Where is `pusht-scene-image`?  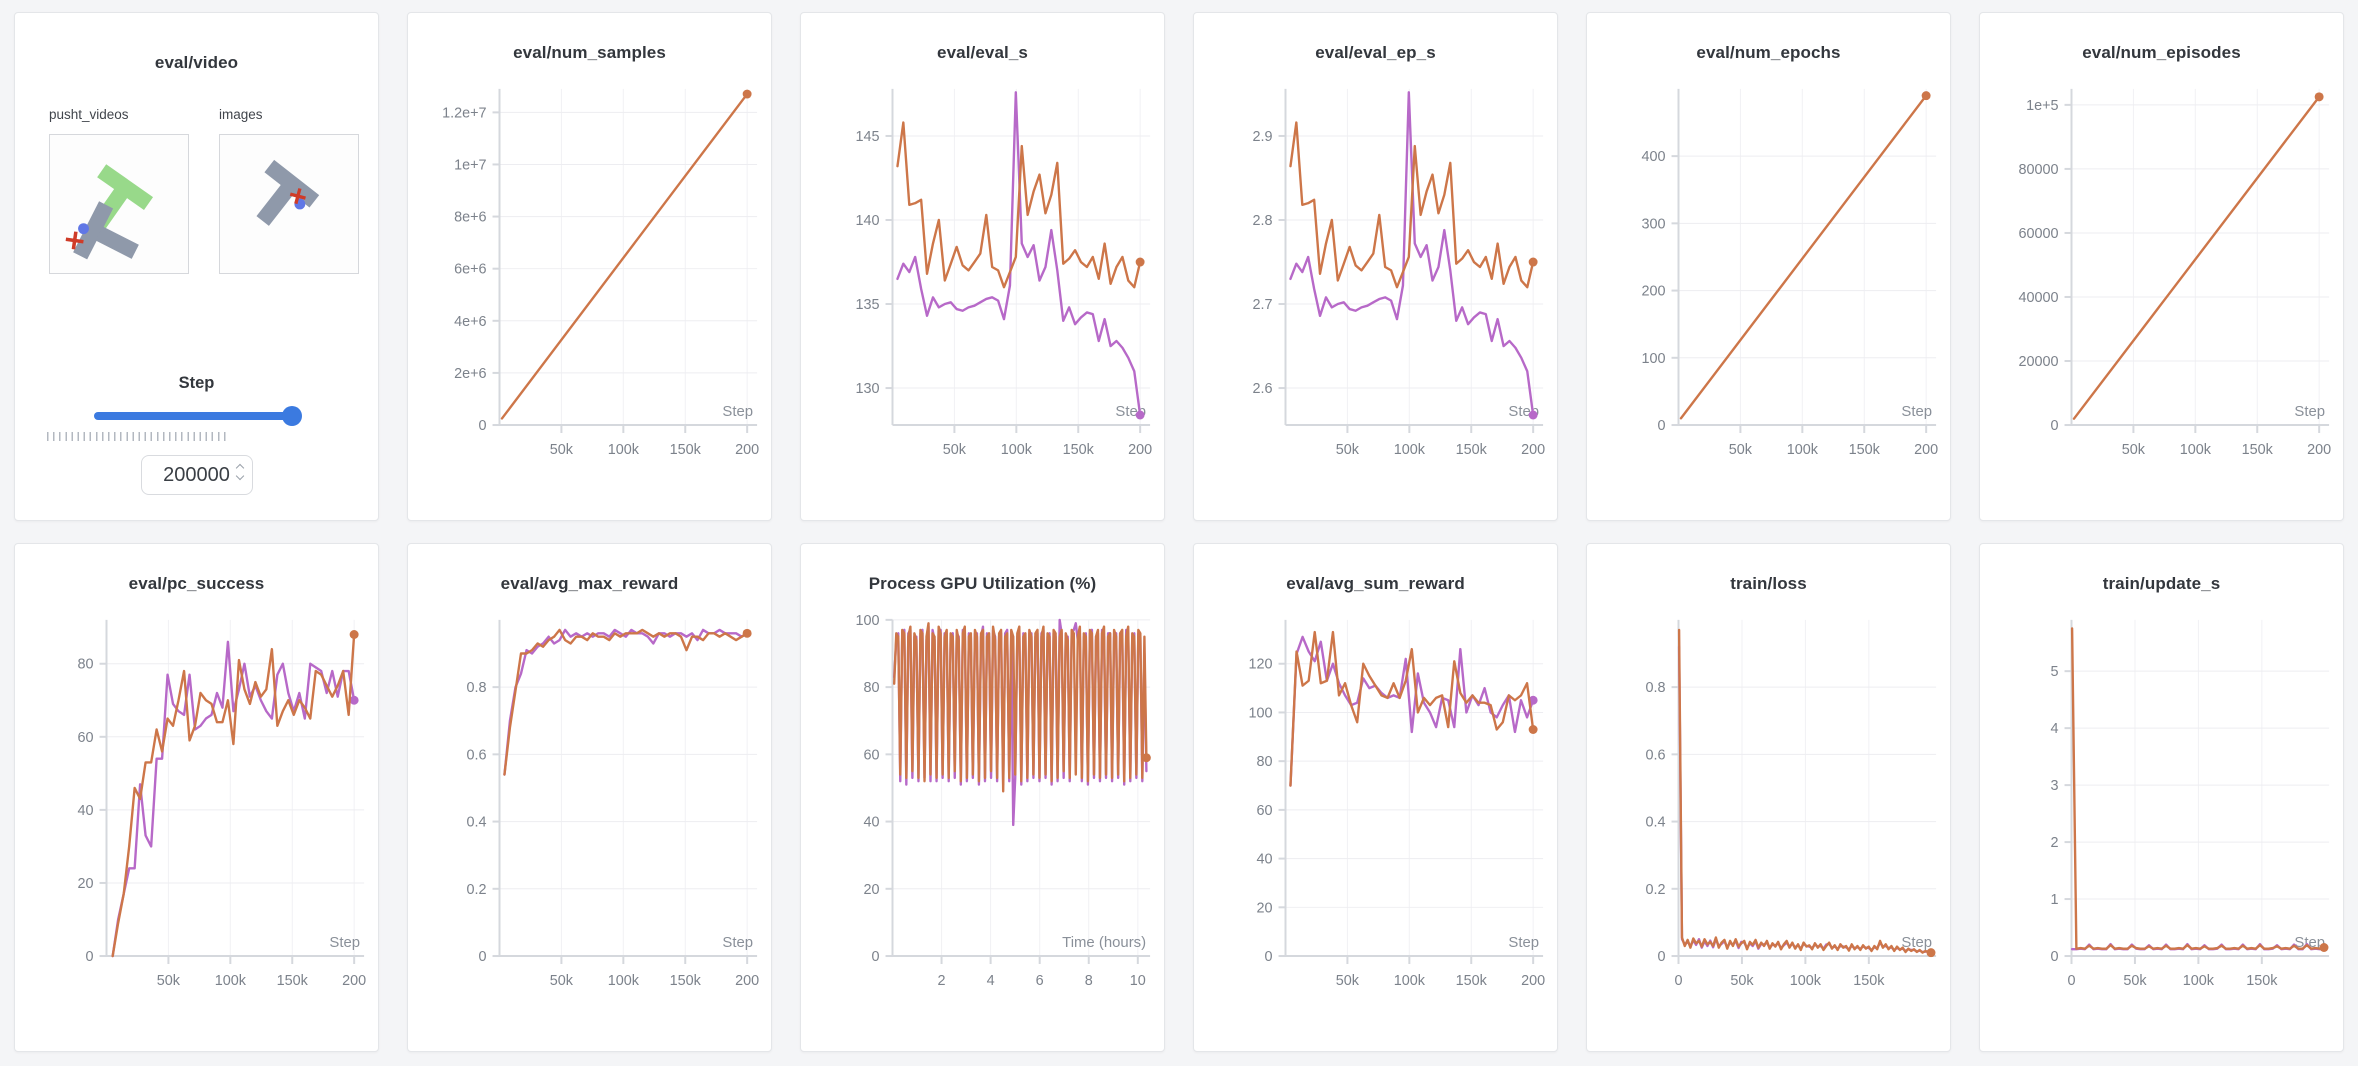 pusht-scene-image is located at coordinates (109, 212).